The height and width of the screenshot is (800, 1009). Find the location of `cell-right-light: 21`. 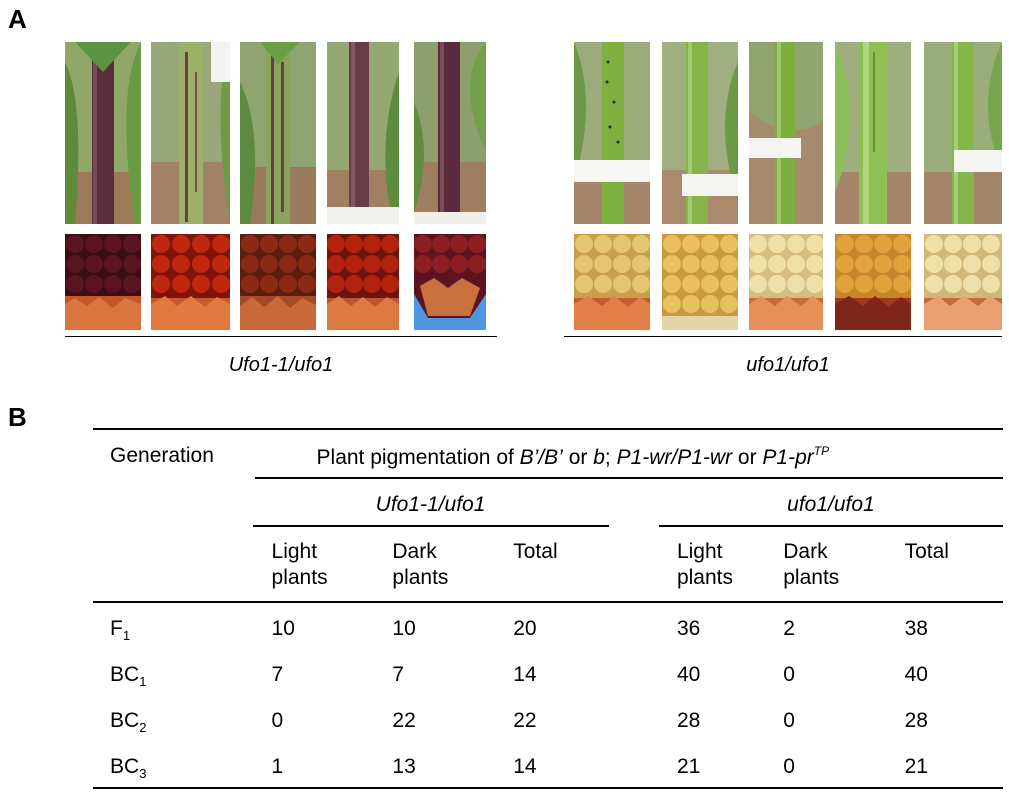

cell-right-light: 21 is located at coordinates (710, 766).